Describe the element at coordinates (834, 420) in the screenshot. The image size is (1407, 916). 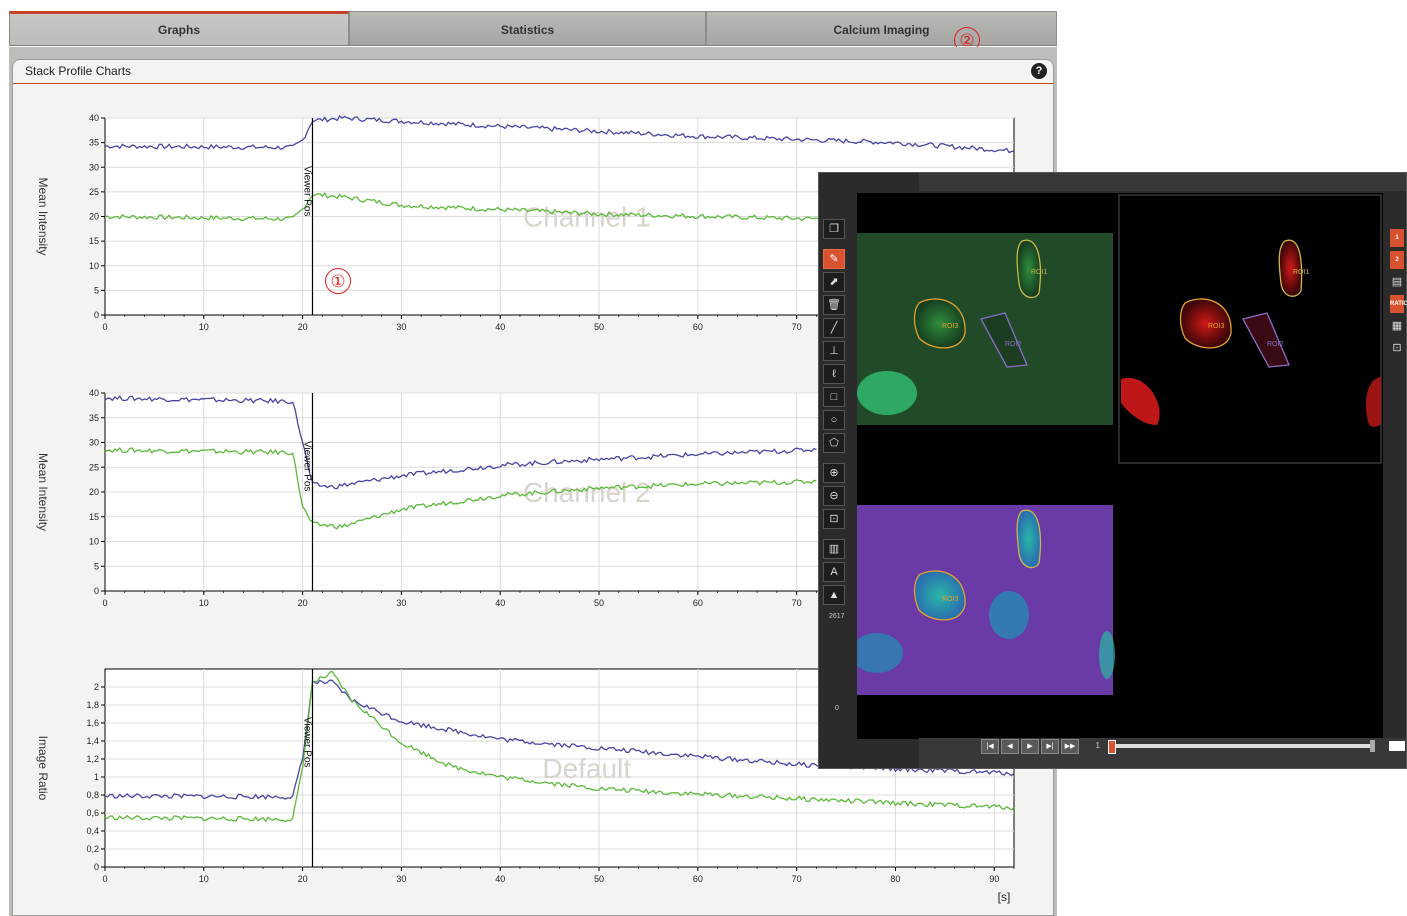
I see `ellipse-icon: ○` at that location.